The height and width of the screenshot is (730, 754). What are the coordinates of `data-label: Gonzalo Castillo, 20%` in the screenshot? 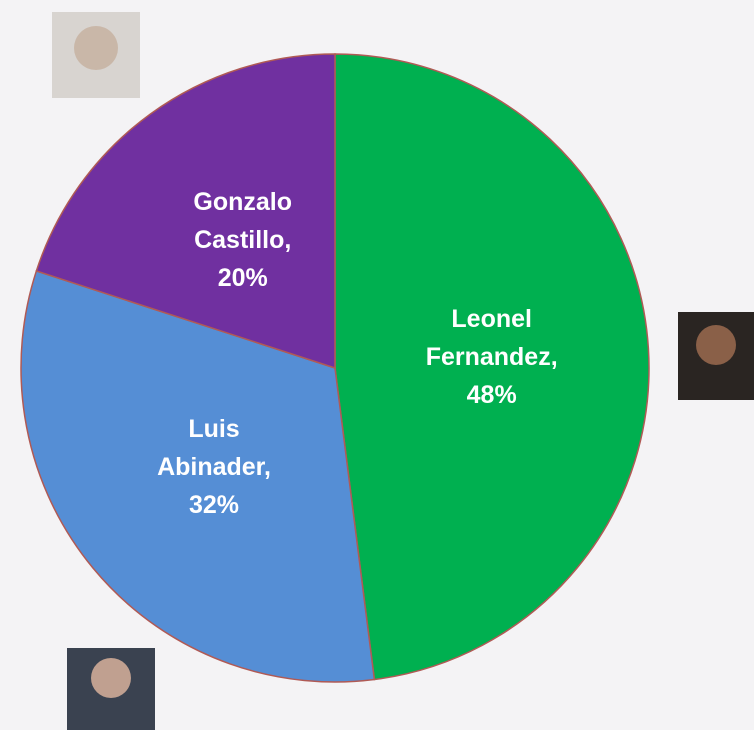 It's located at (242, 240).